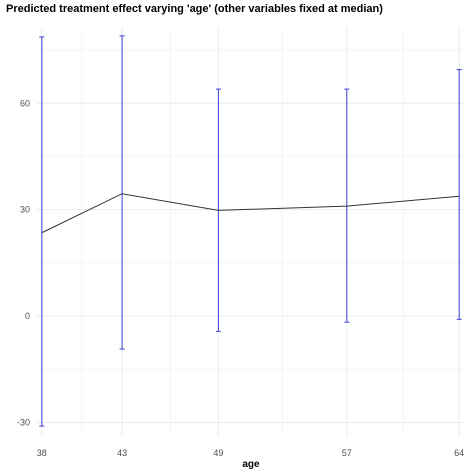  I want to click on x-tick-label: 38, so click(42, 453).